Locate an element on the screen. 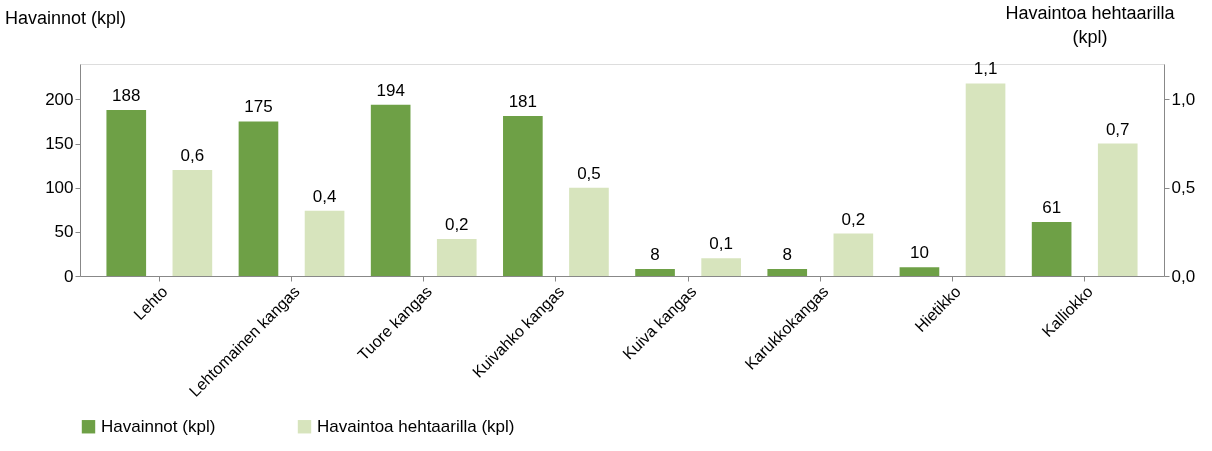  data-label: 0,1 is located at coordinates (721, 244).